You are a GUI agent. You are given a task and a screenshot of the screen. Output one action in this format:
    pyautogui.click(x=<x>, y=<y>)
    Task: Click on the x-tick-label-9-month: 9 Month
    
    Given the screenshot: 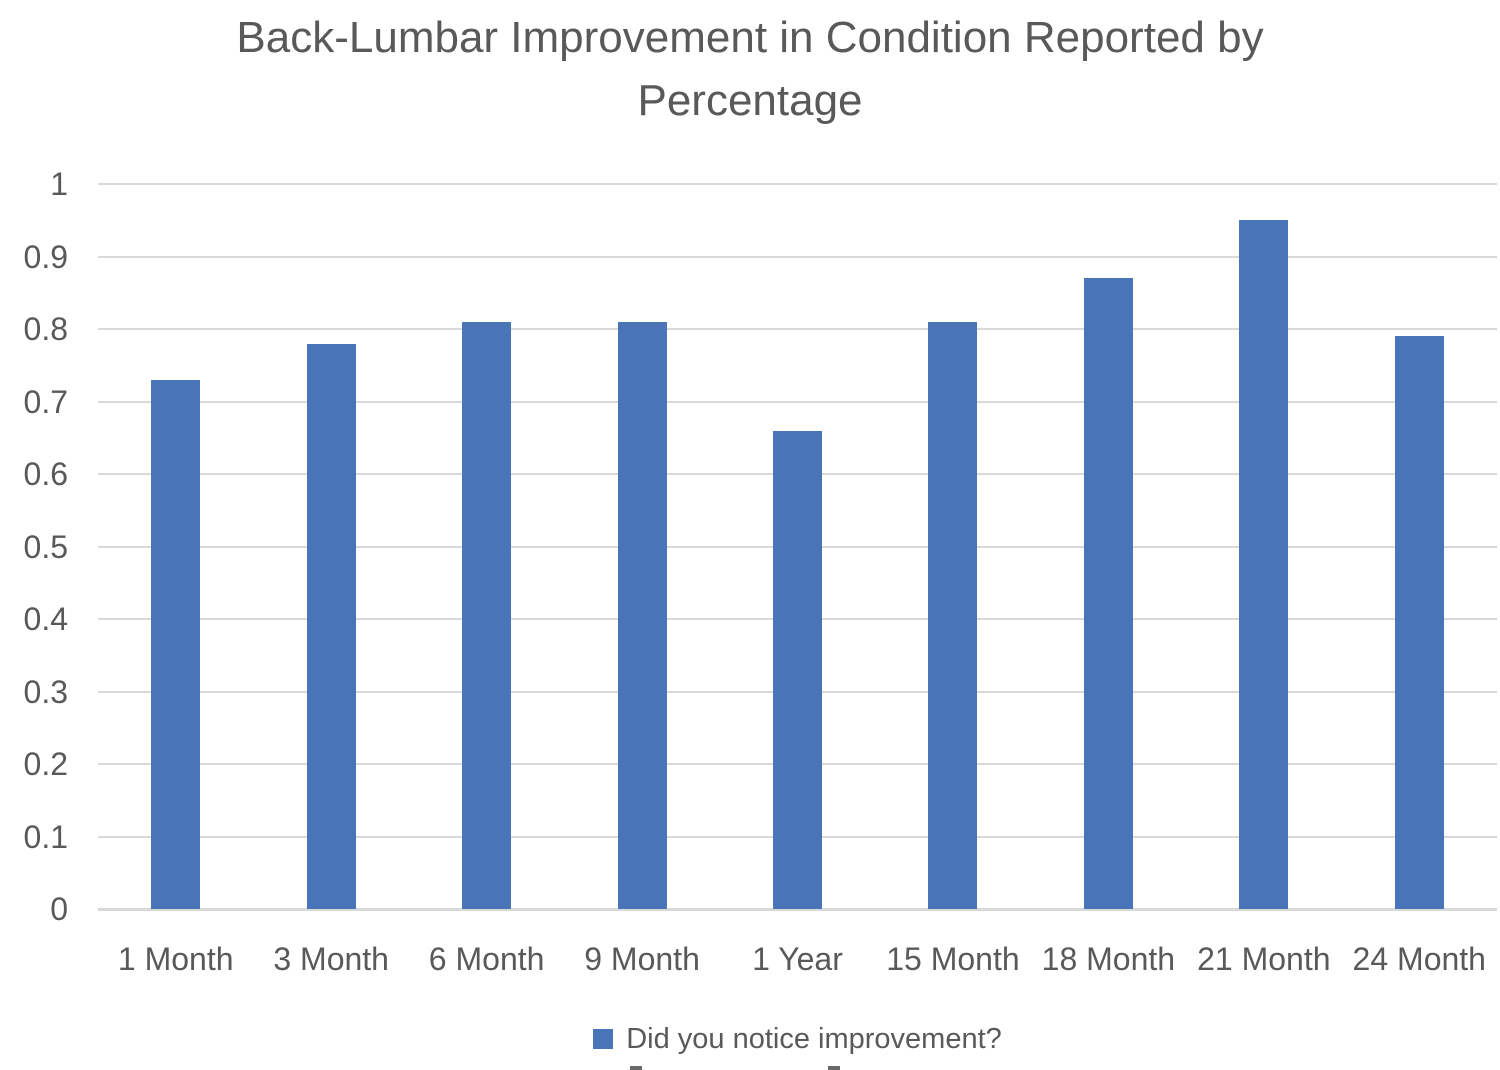 What is the action you would take?
    pyautogui.click(x=642, y=959)
    